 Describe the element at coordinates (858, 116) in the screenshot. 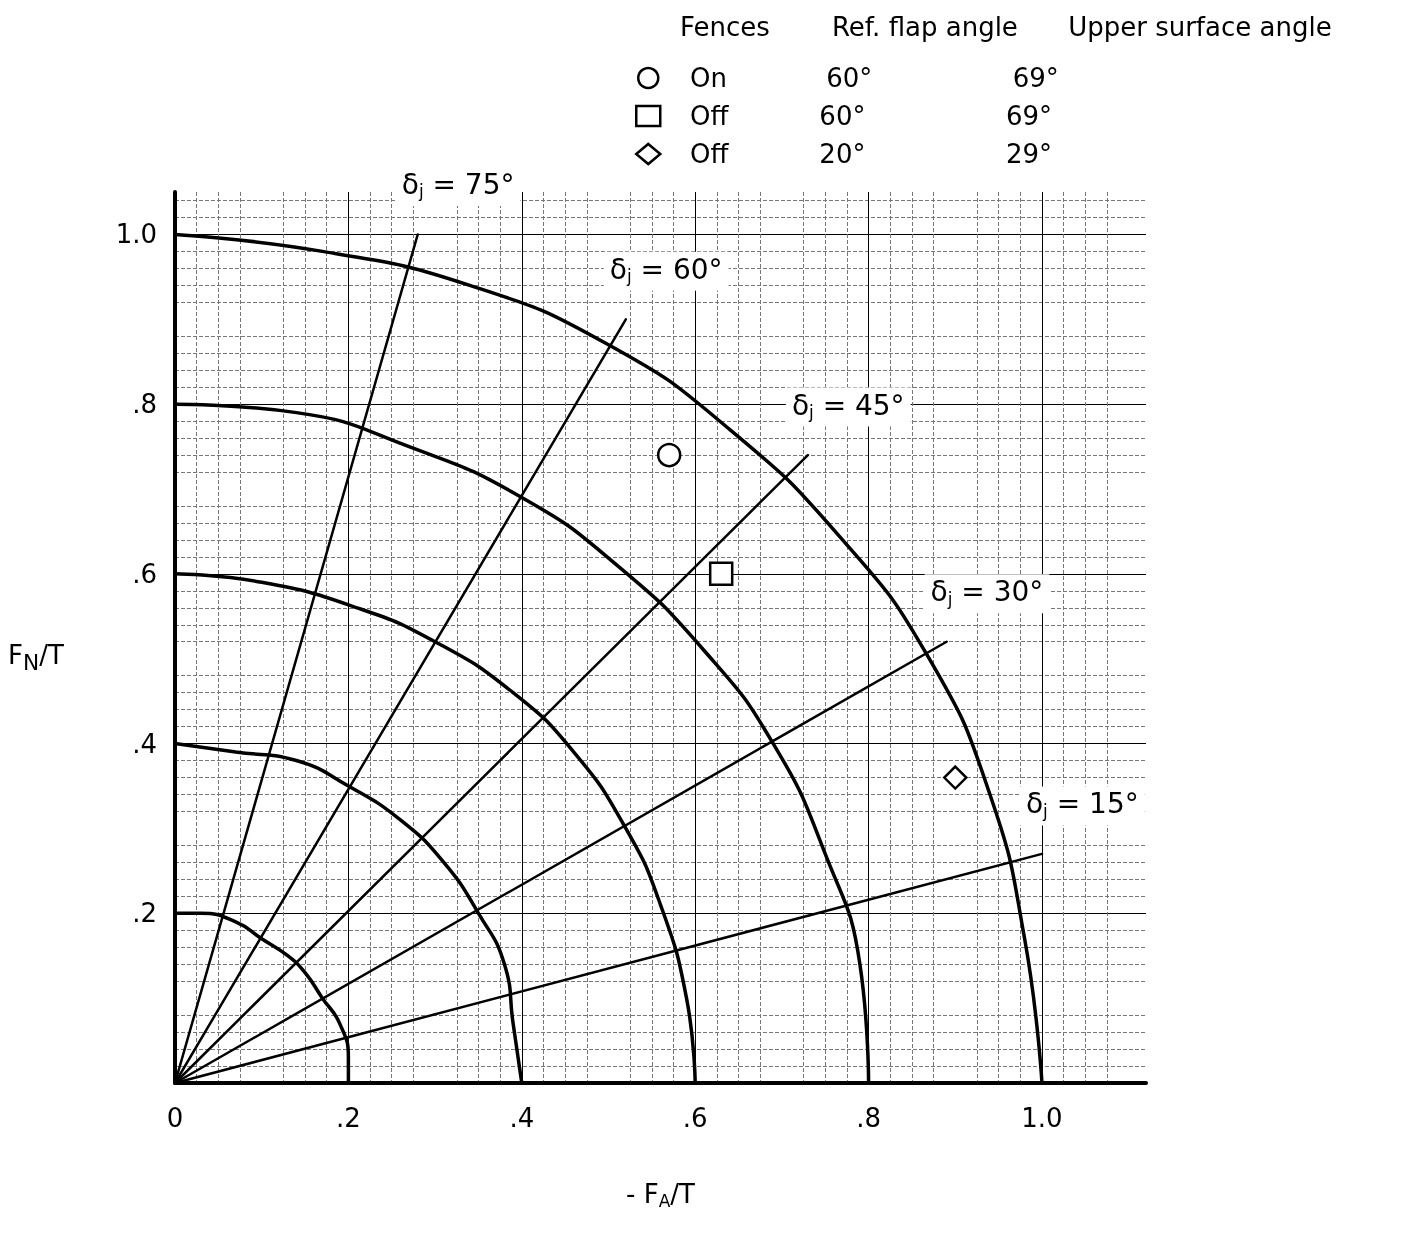

I see `legend-label: Off 60° 69°` at that location.